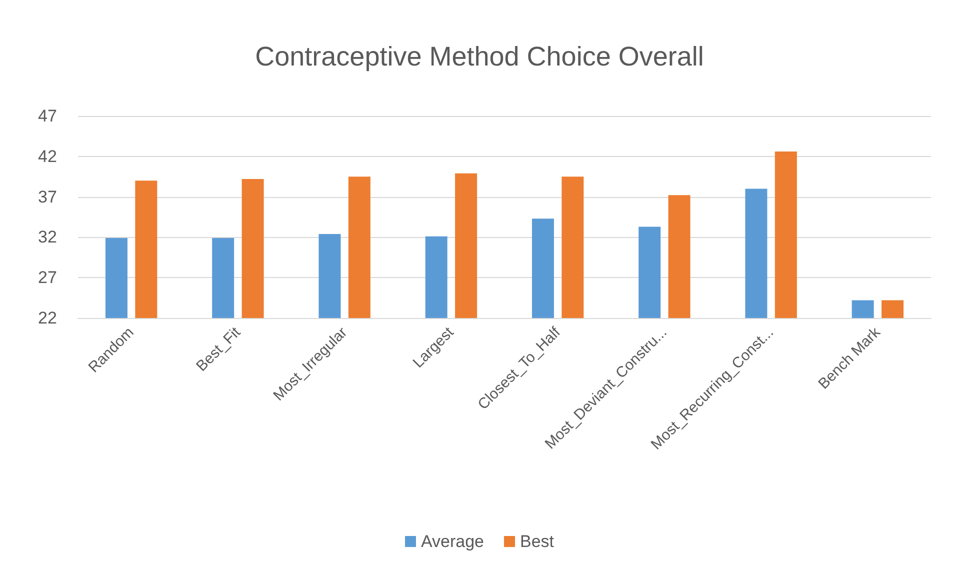 This screenshot has width=959, height=581. What do you see at coordinates (537, 541) in the screenshot?
I see `legend-label: Best` at bounding box center [537, 541].